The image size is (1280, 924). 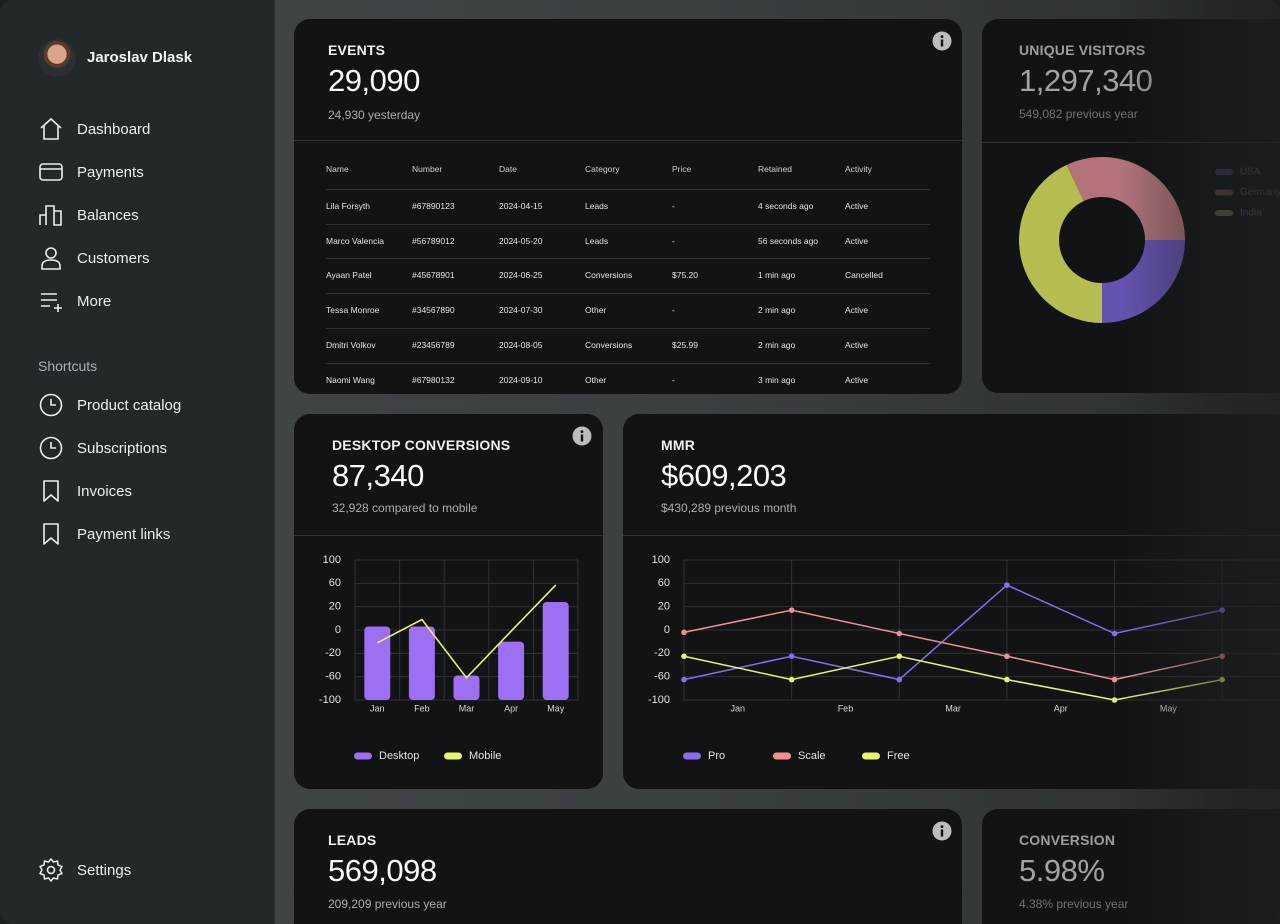 What do you see at coordinates (1131, 866) in the screenshot?
I see `conversion-card: CONVERSION 5.98% 4.38% previous year` at bounding box center [1131, 866].